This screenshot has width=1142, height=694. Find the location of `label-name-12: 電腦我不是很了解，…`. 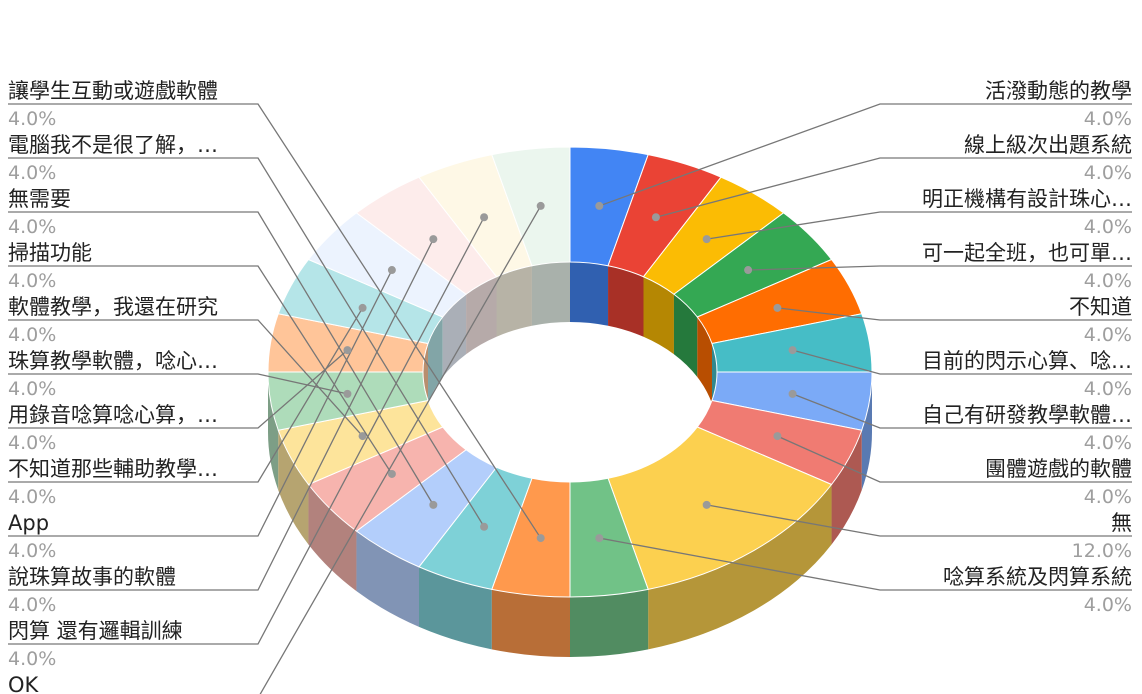

label-name-12: 電腦我不是很了解，… is located at coordinates (113, 145).